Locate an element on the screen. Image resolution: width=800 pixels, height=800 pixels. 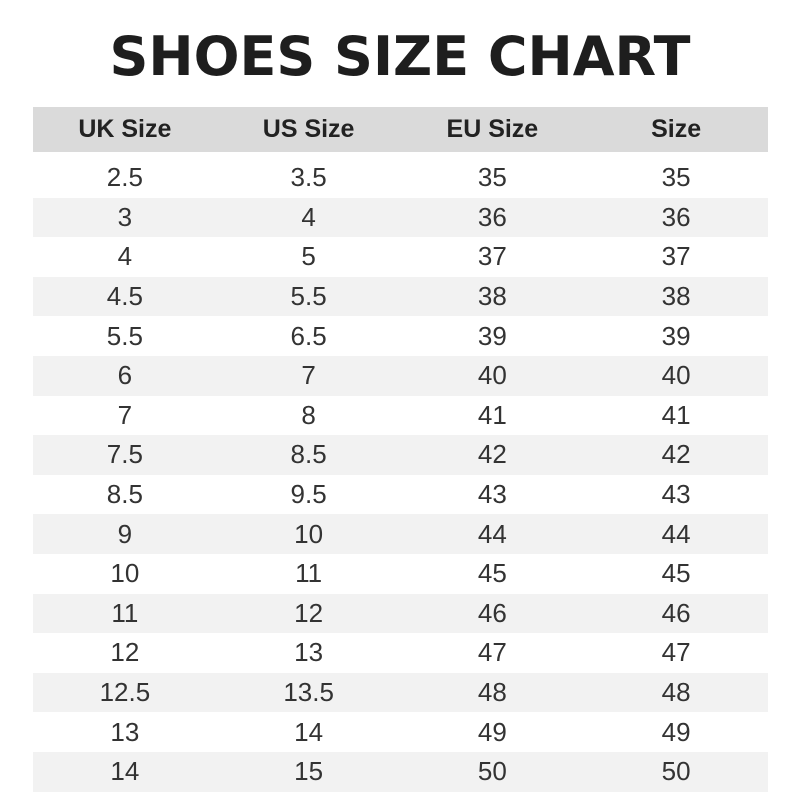
column-header: UK Size is located at coordinates (125, 129).